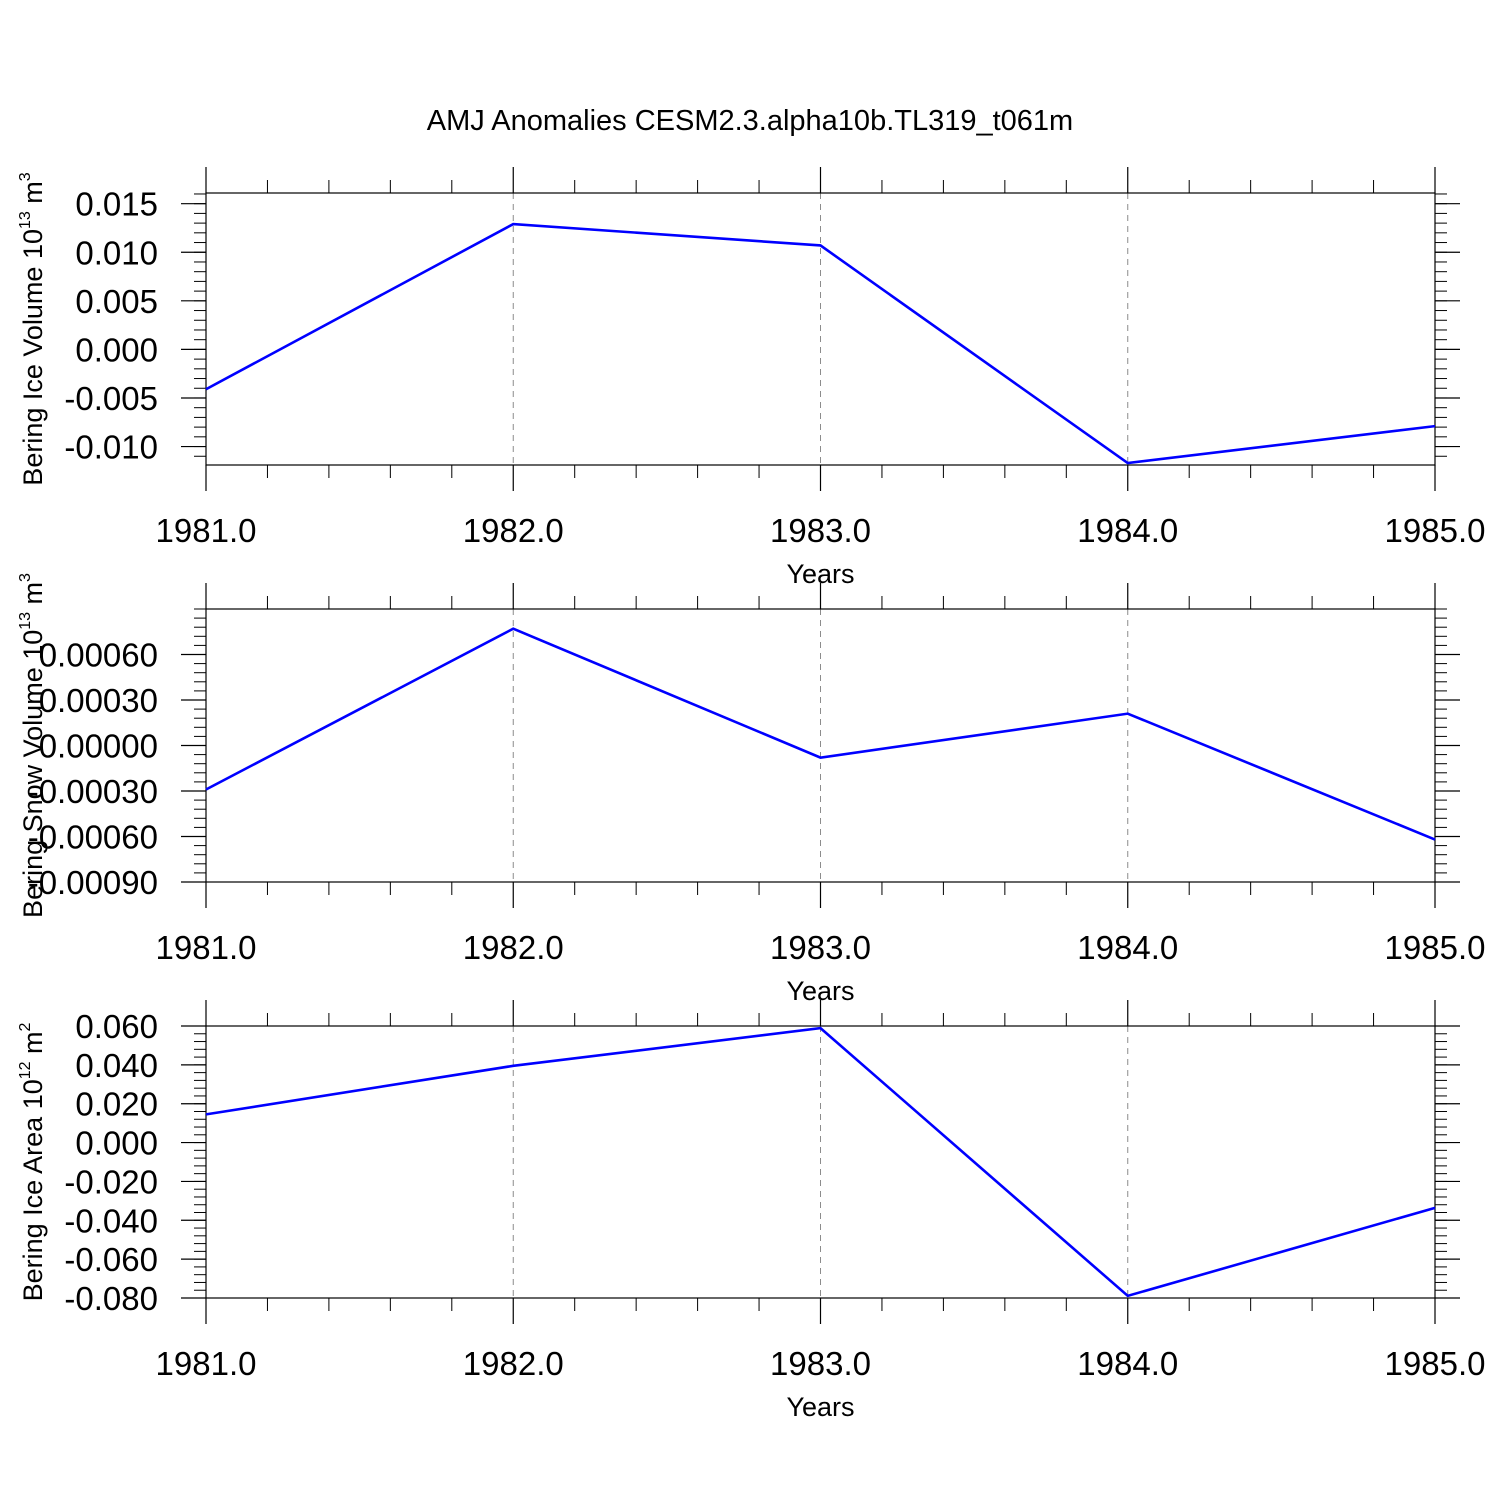  Describe the element at coordinates (116, 1026) in the screenshot. I see `y-tick-label: 0.060` at that location.